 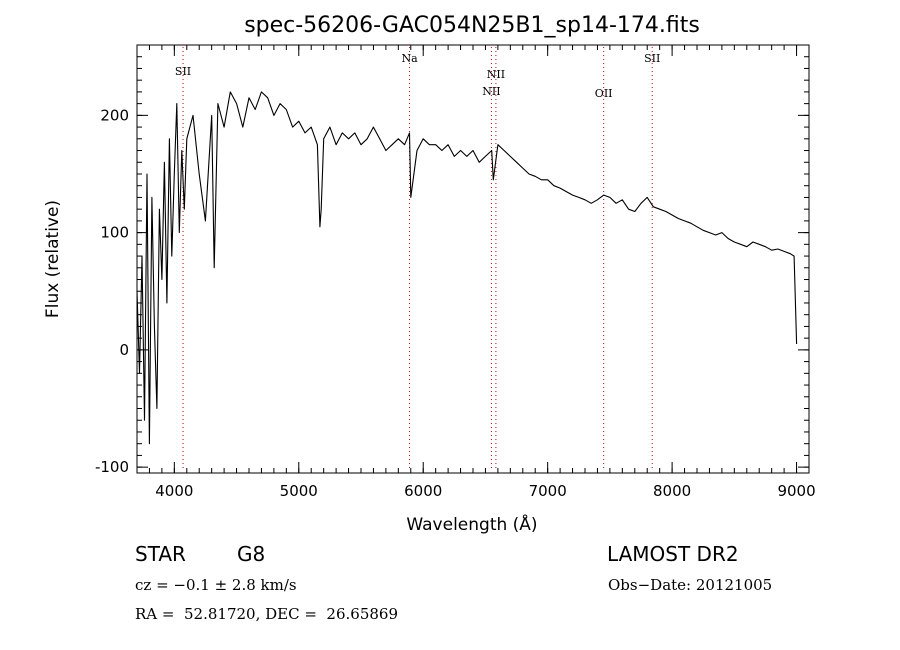 I want to click on observation-date: Obs−Date: 20121005, so click(x=690, y=585).